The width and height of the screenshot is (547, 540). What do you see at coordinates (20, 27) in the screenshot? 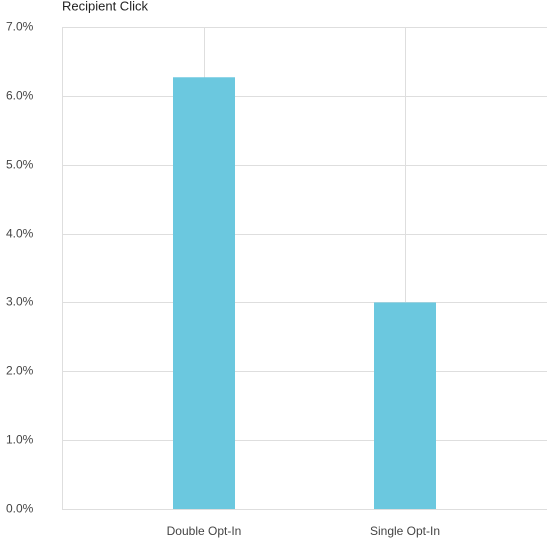
I see `y-tick-label: 7.0%` at bounding box center [20, 27].